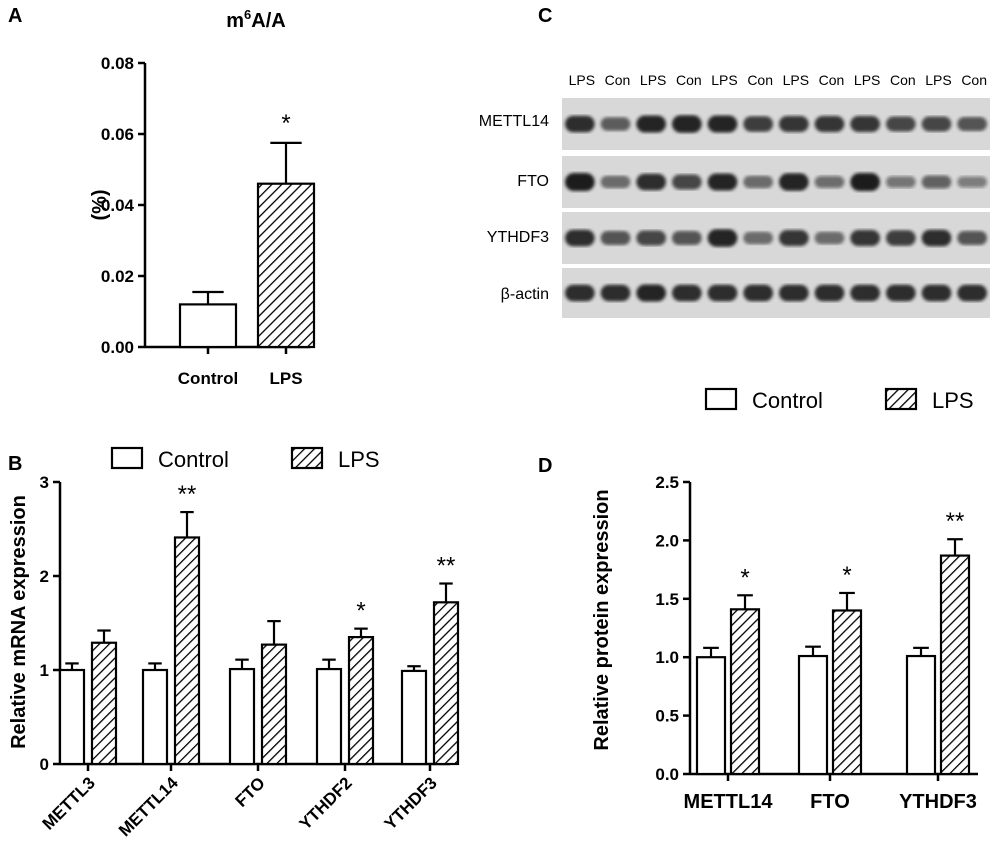  Describe the element at coordinates (100, 204) in the screenshot. I see `chart-a-y-label: (%)` at that location.